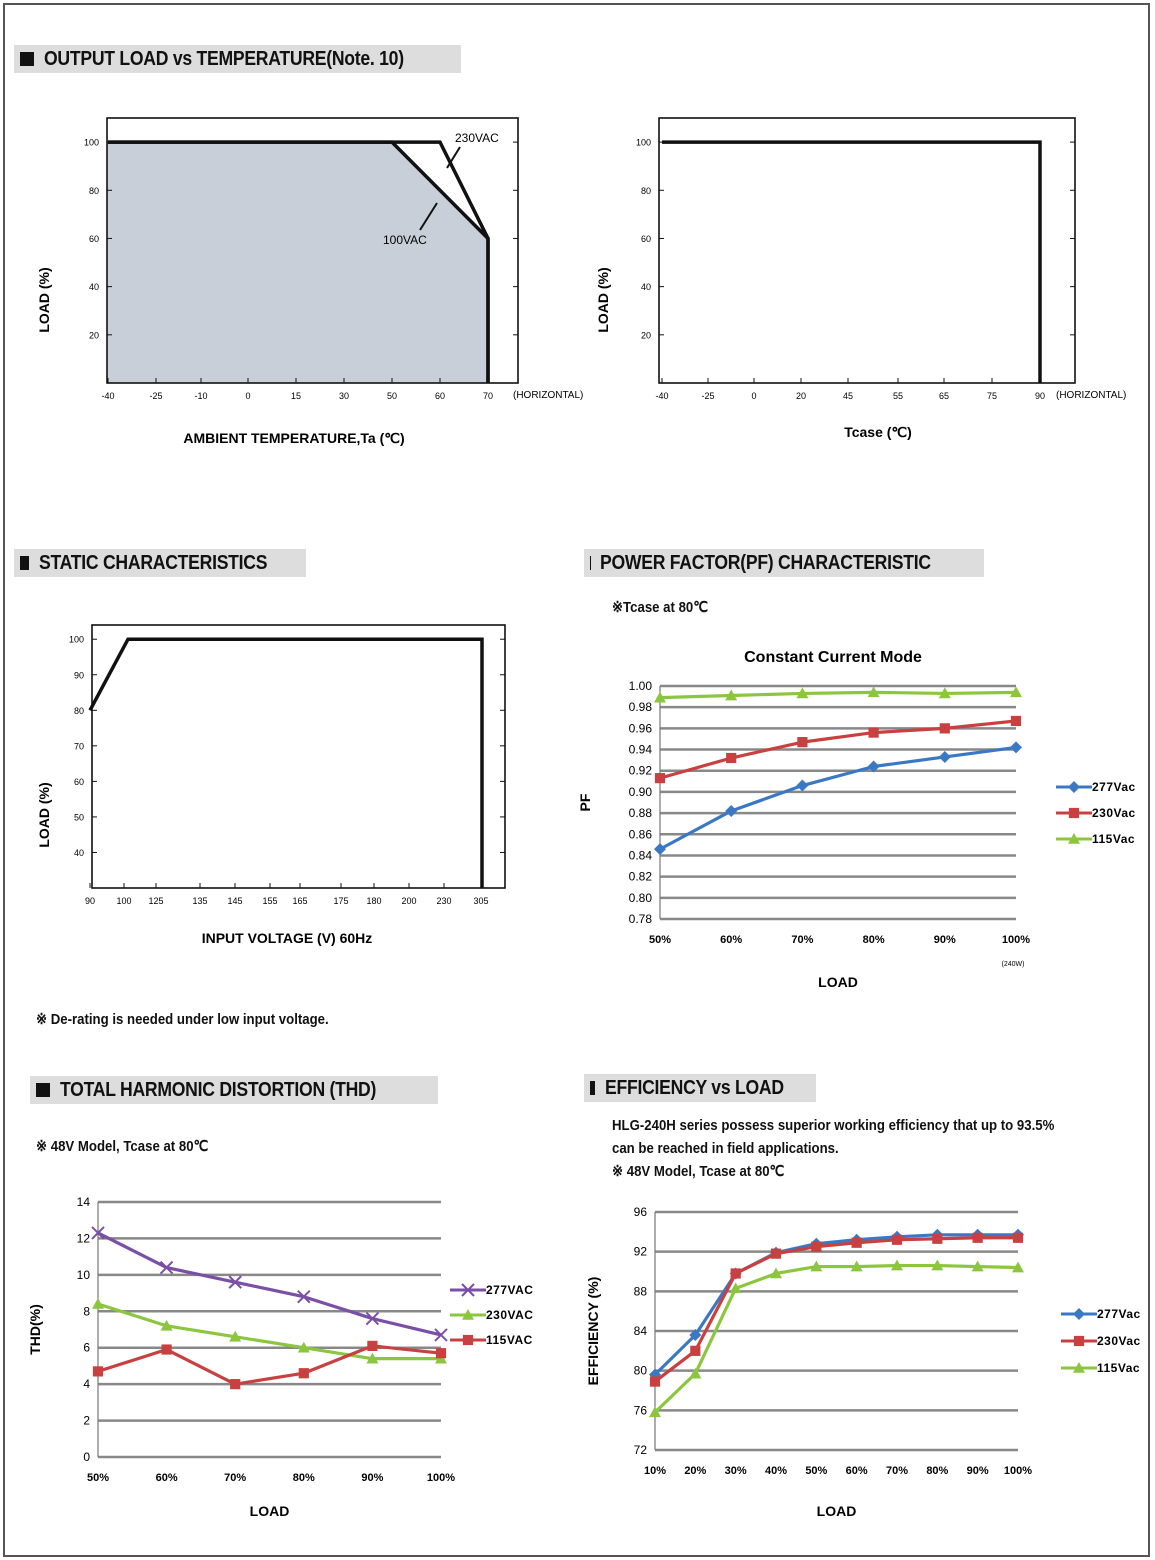  What do you see at coordinates (84, 1238) in the screenshot?
I see `y-tick-label: 12` at bounding box center [84, 1238].